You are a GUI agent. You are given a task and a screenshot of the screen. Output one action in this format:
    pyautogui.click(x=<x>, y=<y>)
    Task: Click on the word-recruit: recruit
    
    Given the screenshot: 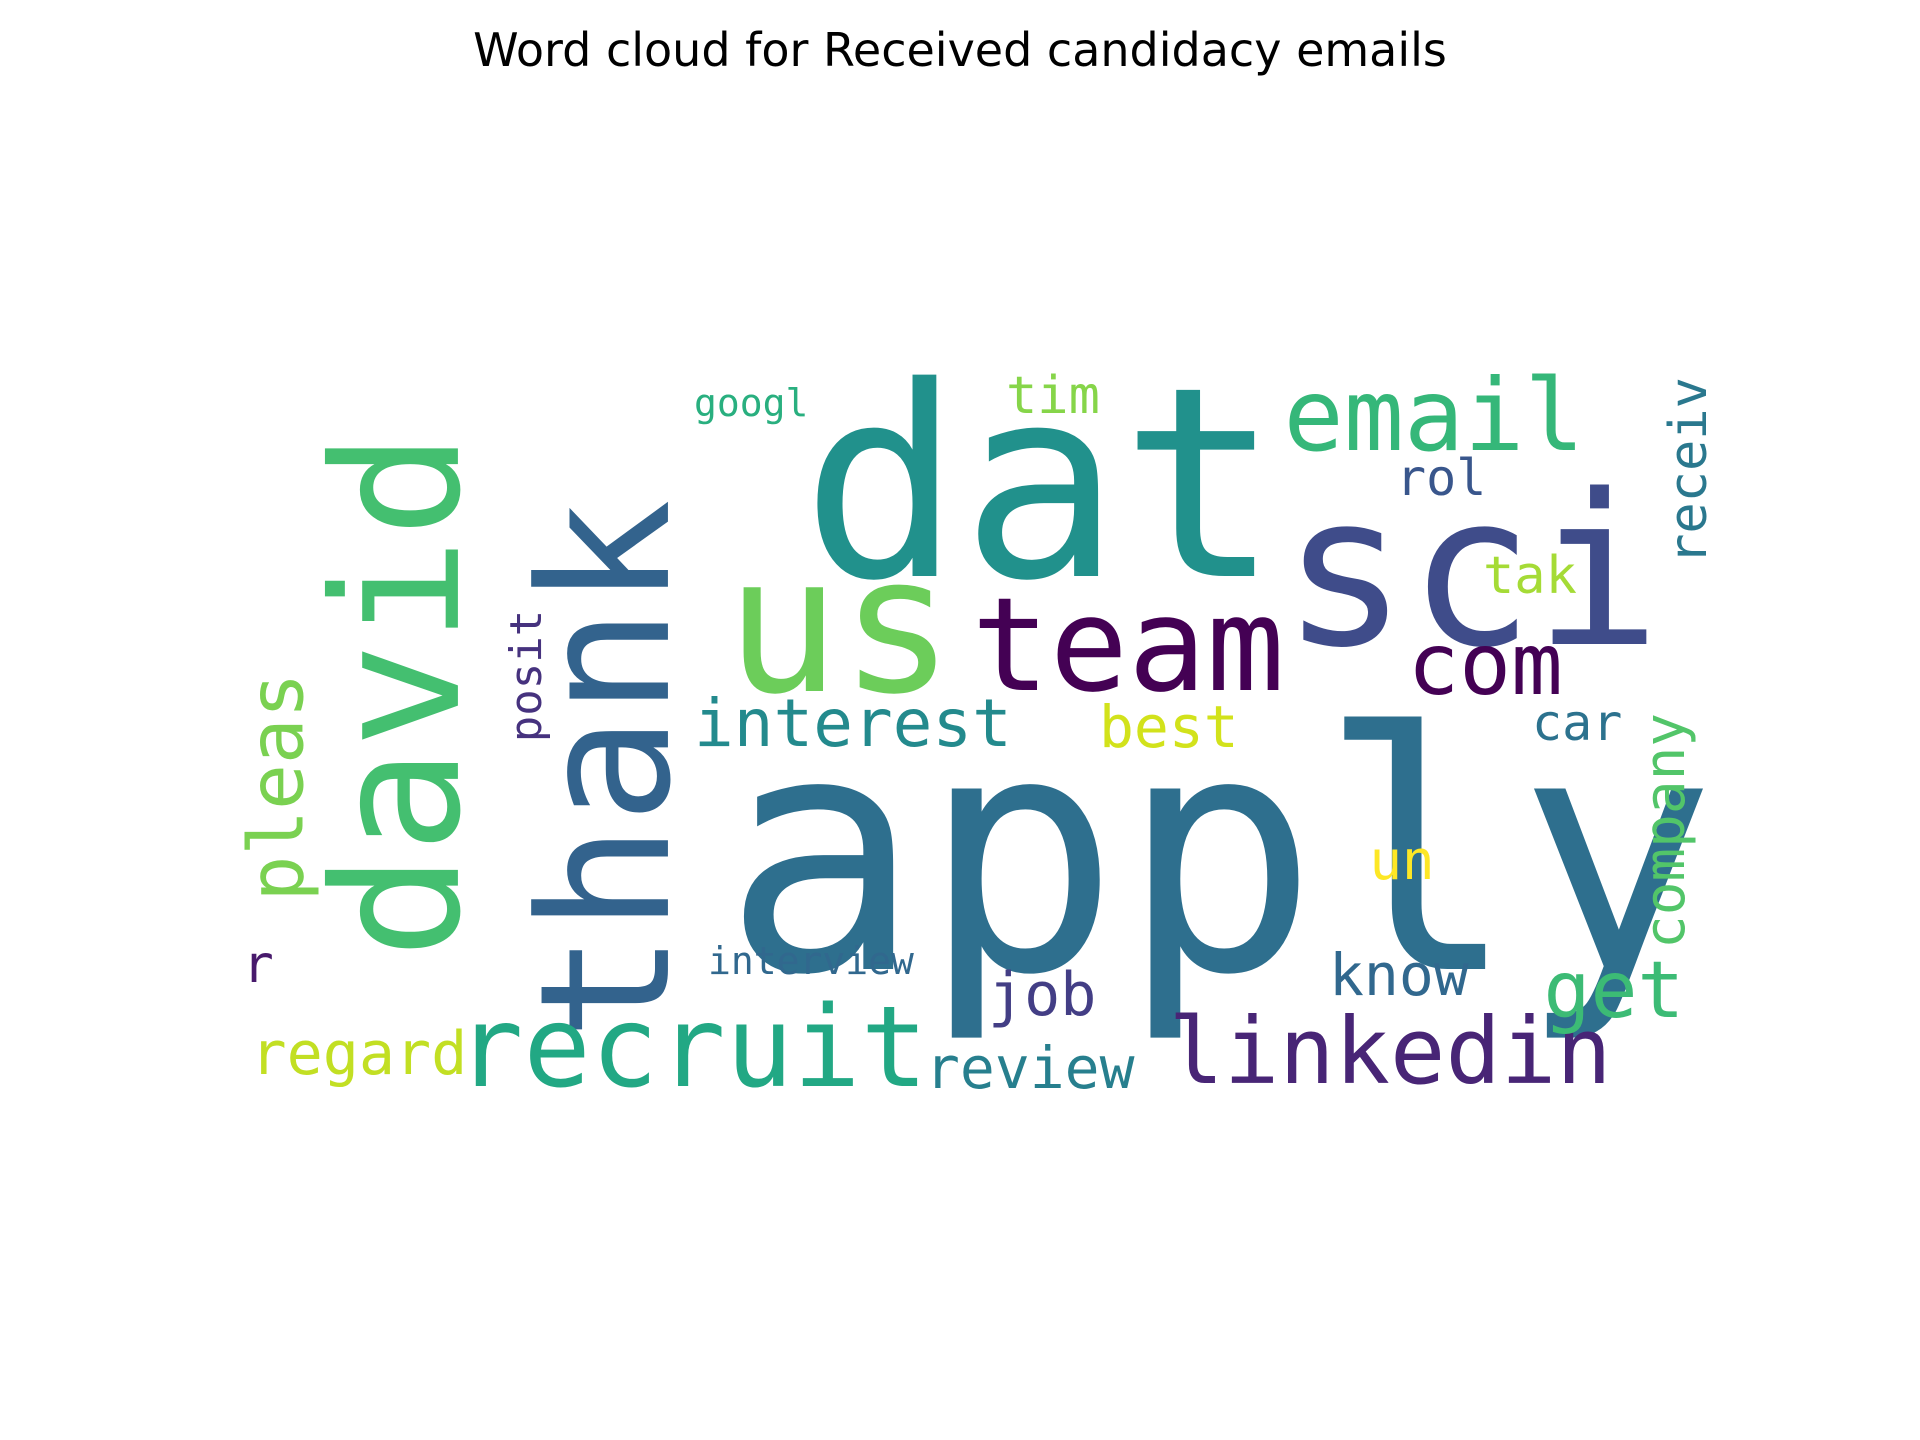 What is the action you would take?
    pyautogui.click(x=692, y=1048)
    